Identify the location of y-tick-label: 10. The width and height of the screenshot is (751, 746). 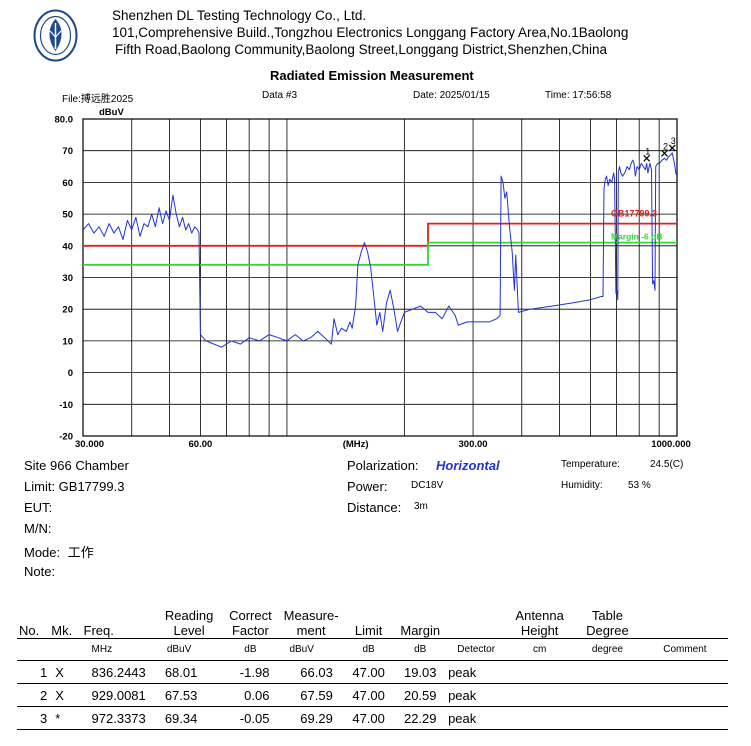
(67, 341).